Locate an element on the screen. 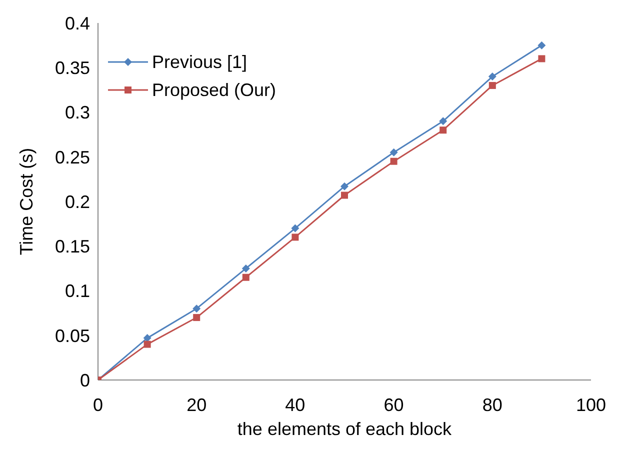 The width and height of the screenshot is (621, 468). legend-label: Previous [1] is located at coordinates (200, 62).